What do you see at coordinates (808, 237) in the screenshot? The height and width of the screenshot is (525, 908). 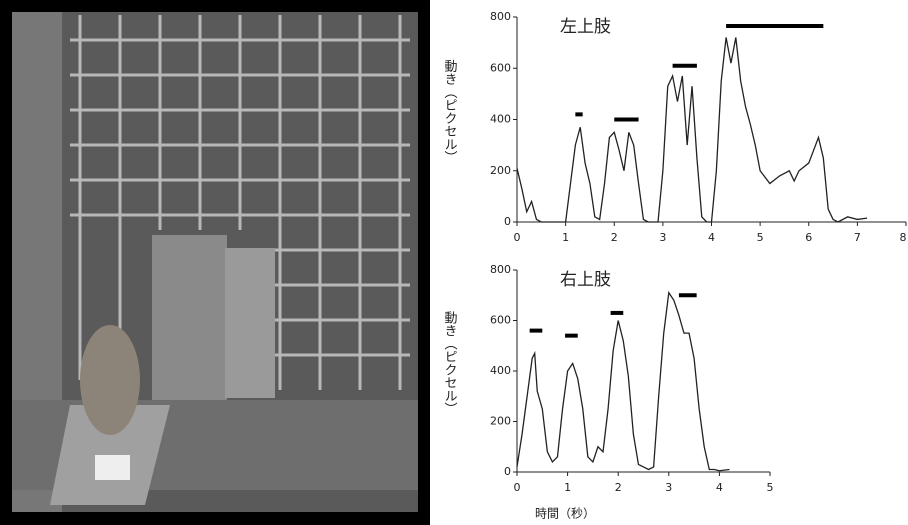 I see `x-tick-label: 6` at bounding box center [808, 237].